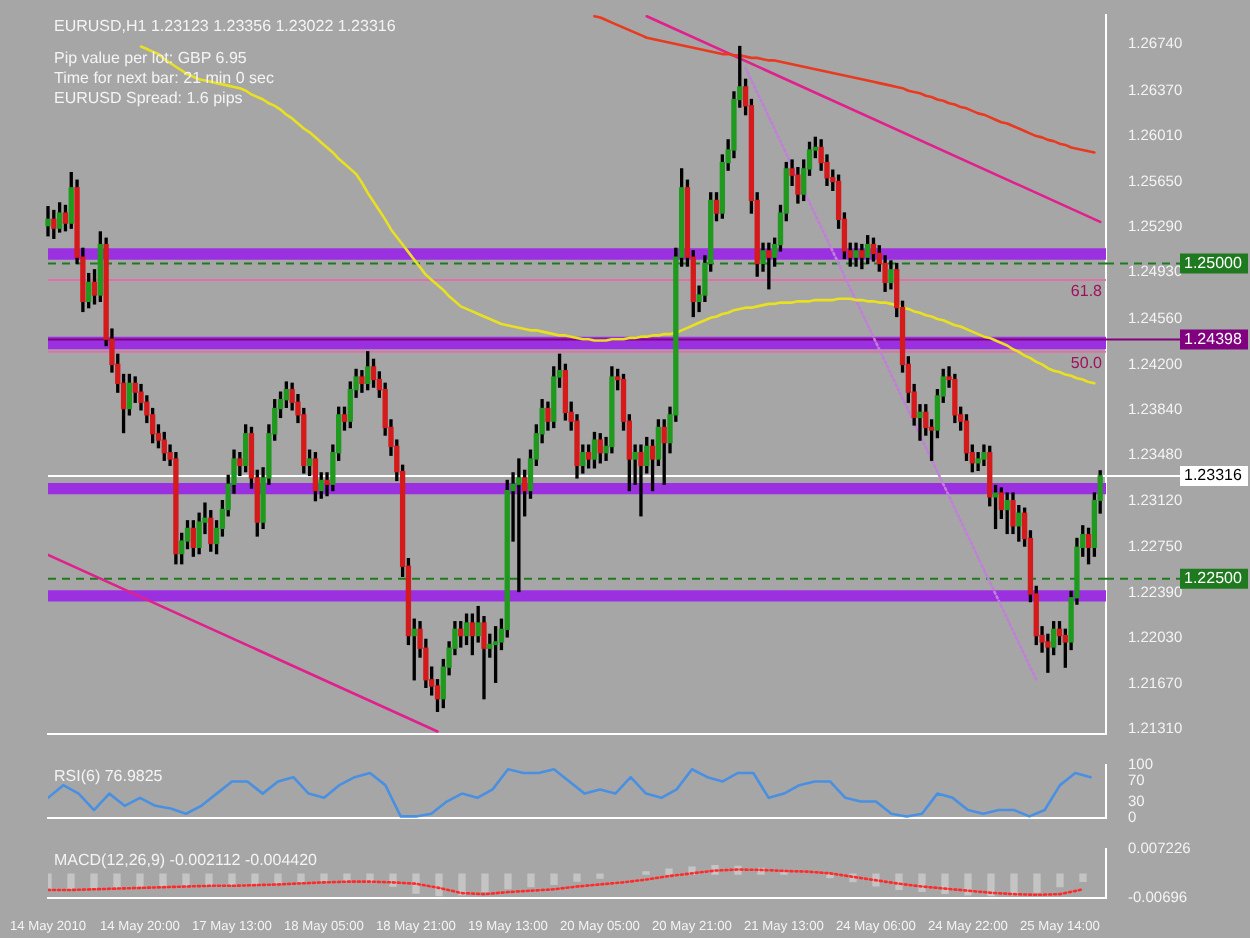  I want to click on ref-line-label: 1.22500, so click(1213, 578).